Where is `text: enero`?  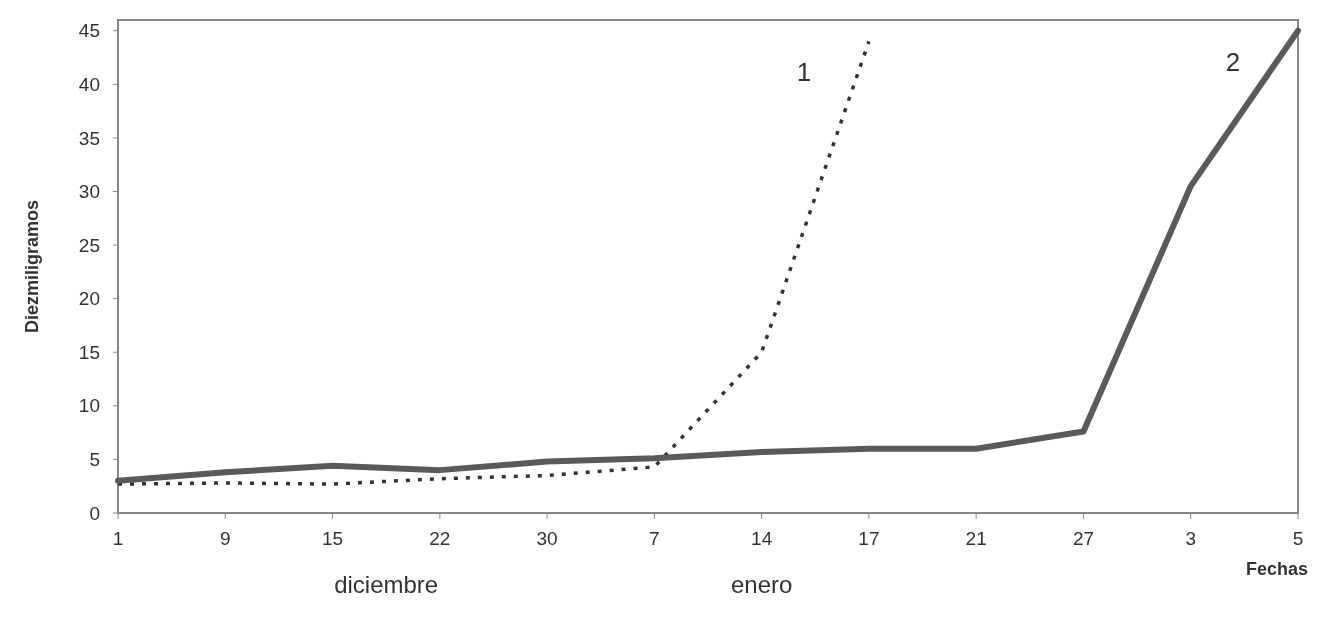 text: enero is located at coordinates (761, 584).